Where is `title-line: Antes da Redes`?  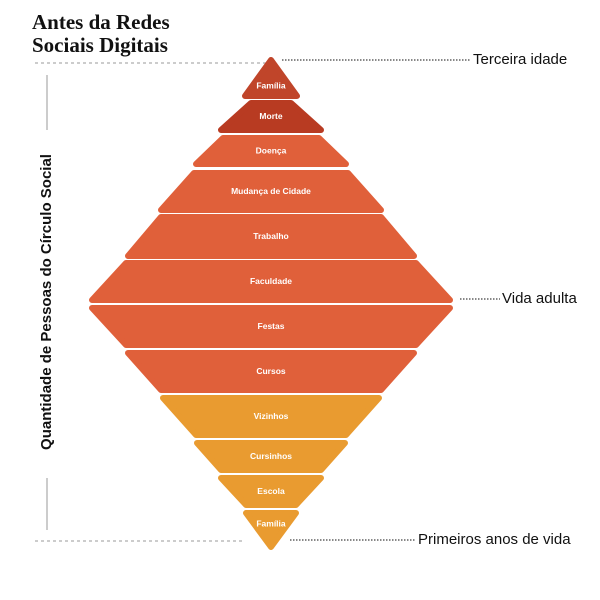
title-line: Antes da Redes is located at coordinates (101, 22).